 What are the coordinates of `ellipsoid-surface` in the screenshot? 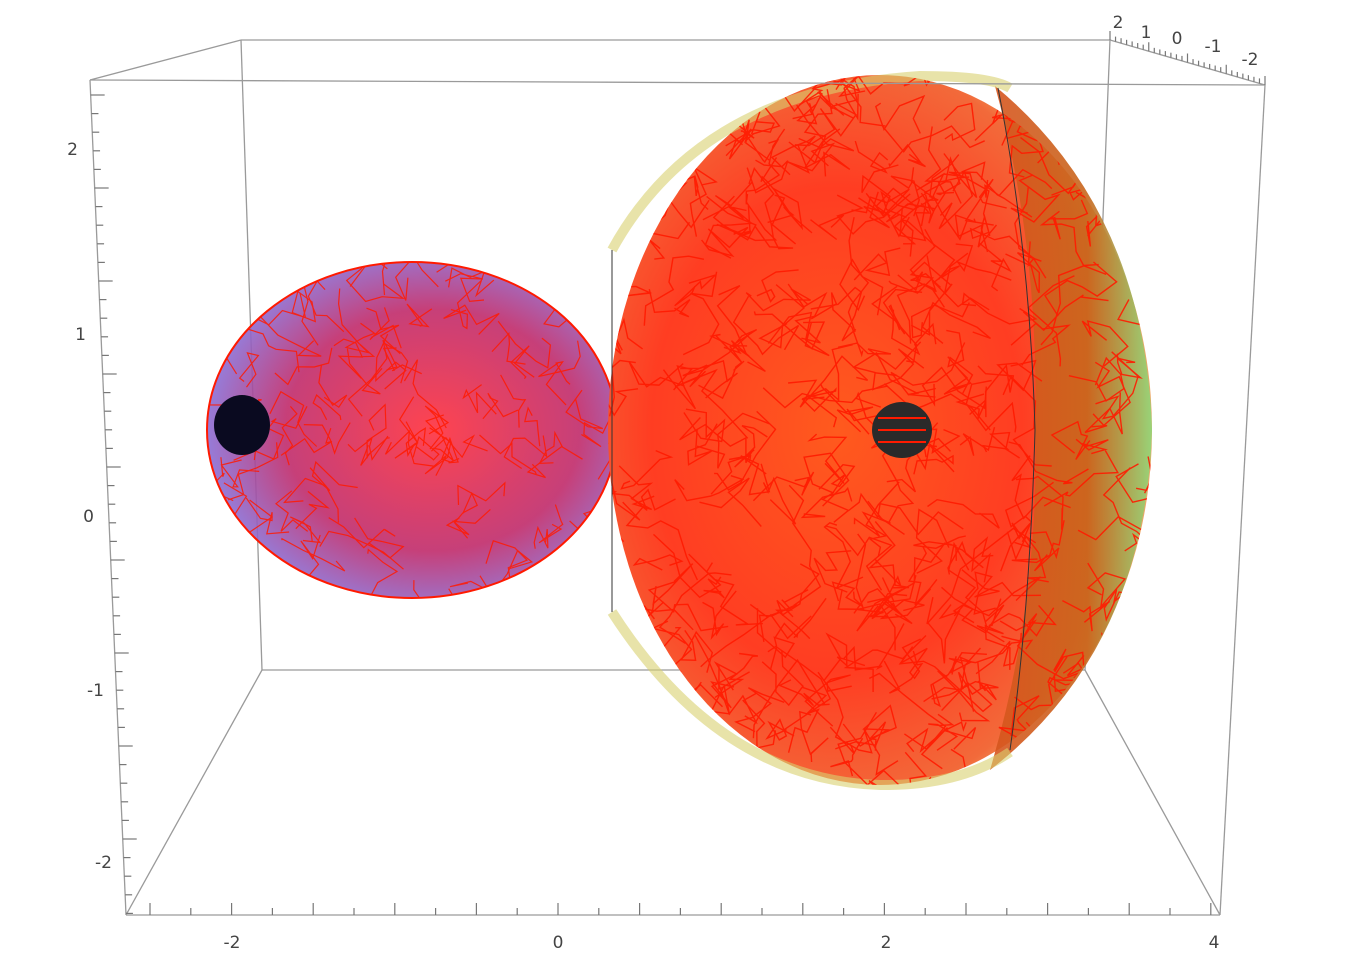 It's located at (412, 418).